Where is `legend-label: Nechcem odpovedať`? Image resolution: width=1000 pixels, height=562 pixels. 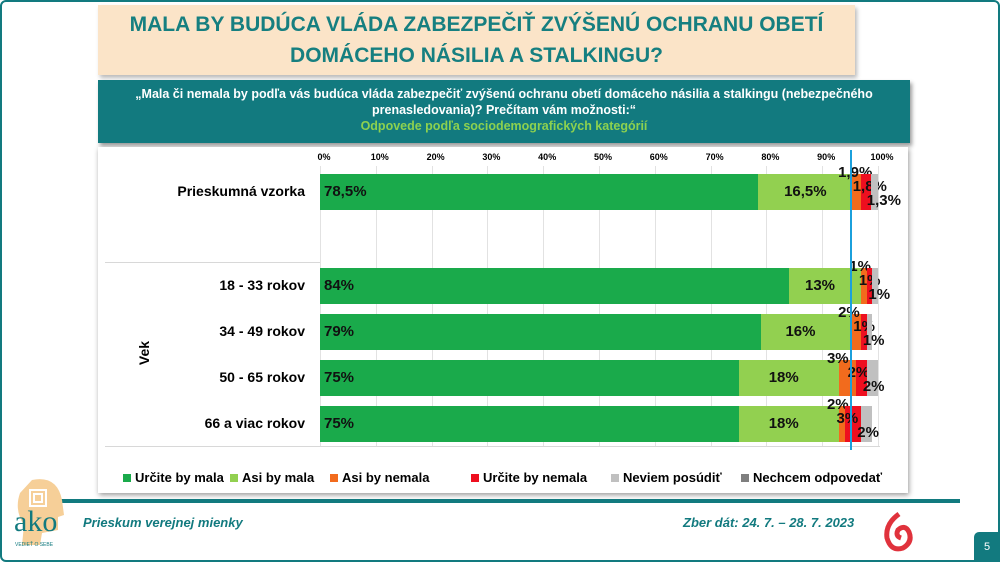
legend-label: Nechcem odpovedať is located at coordinates (818, 477).